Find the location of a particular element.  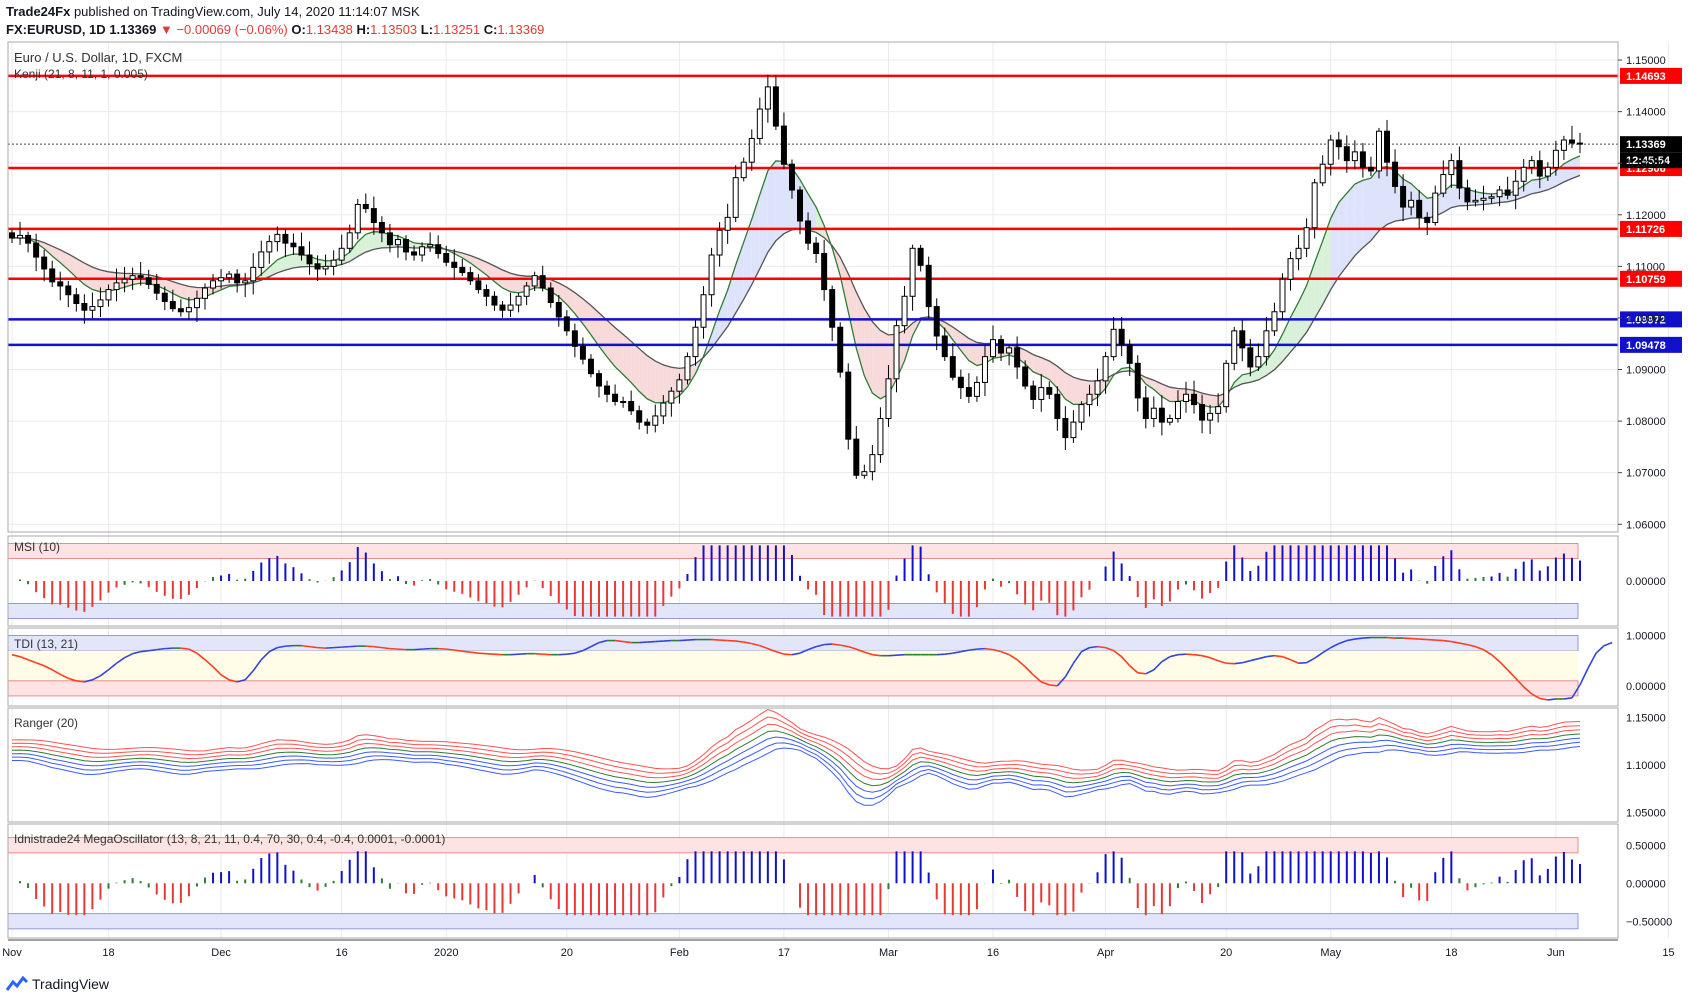

price-change: −0.00069 (−0.06%) is located at coordinates (232, 29).